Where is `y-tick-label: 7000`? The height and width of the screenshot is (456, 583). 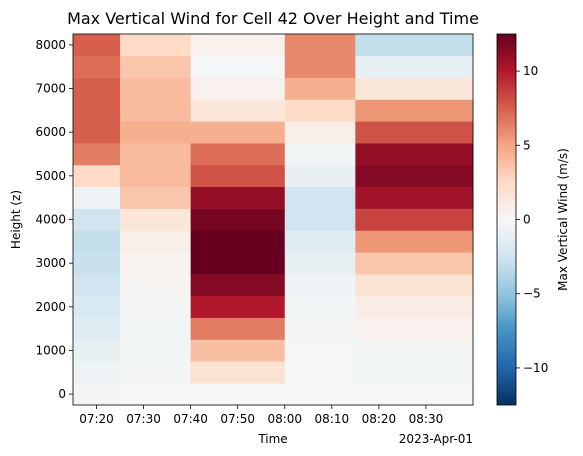 y-tick-label: 7000 is located at coordinates (50, 89).